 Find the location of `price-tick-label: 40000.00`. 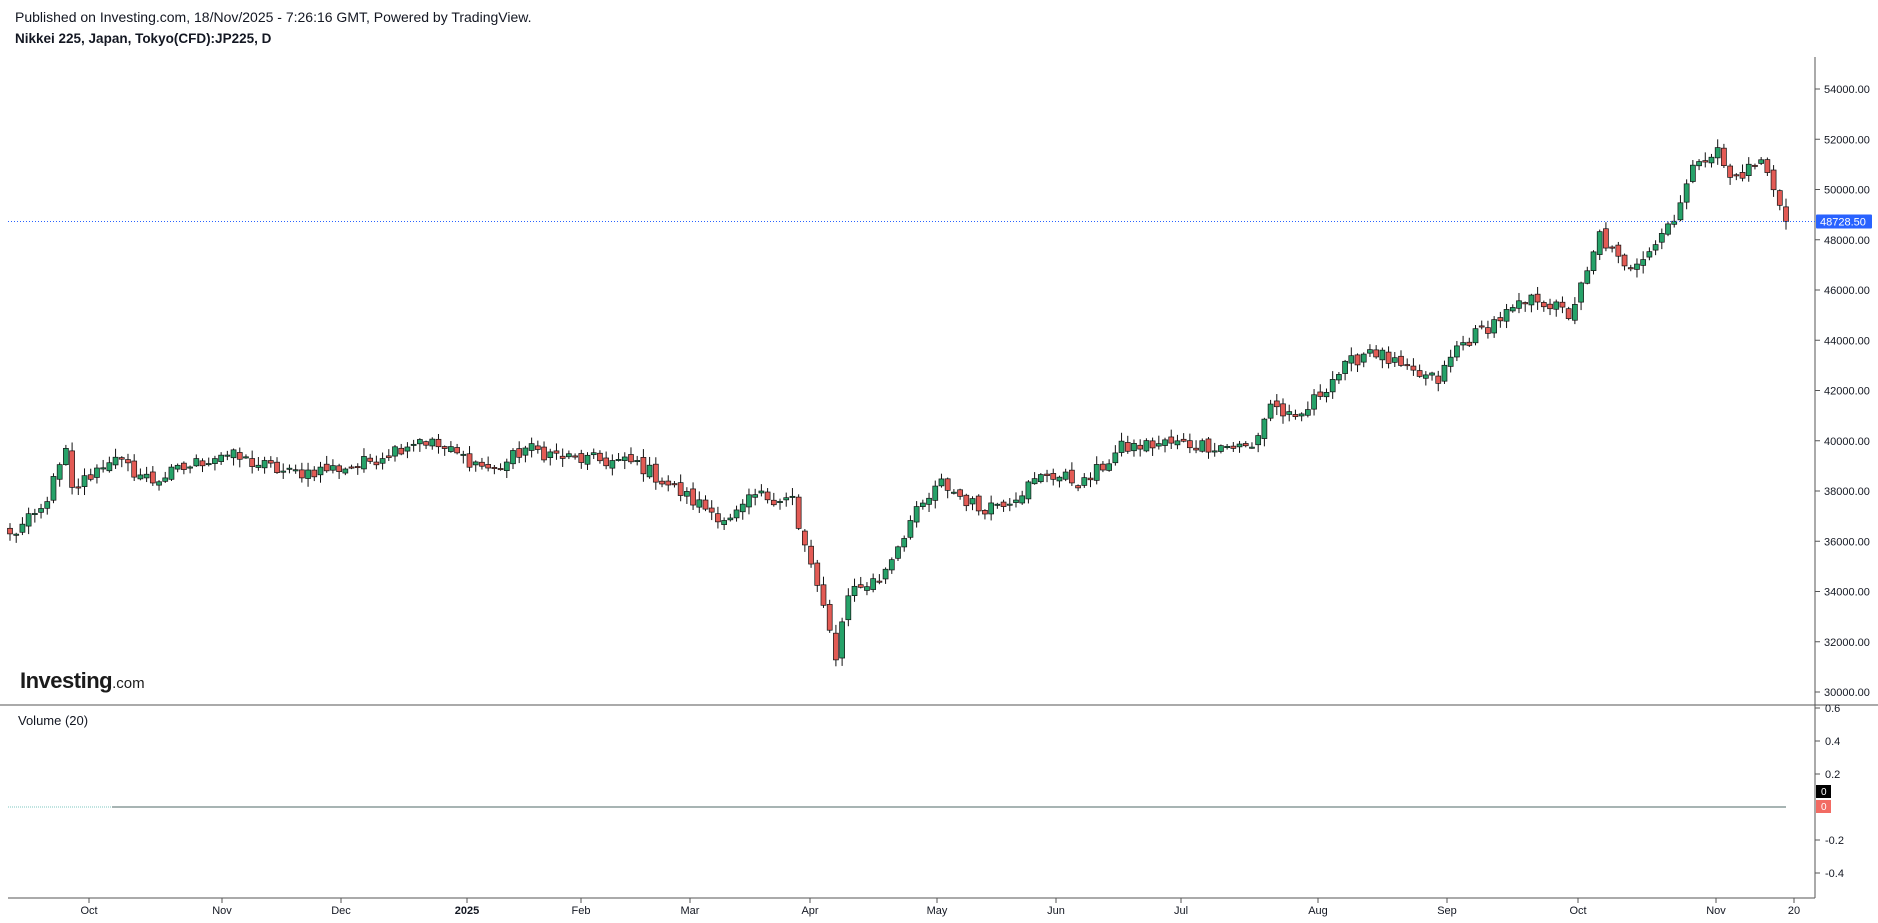

price-tick-label: 40000.00 is located at coordinates (1847, 442).